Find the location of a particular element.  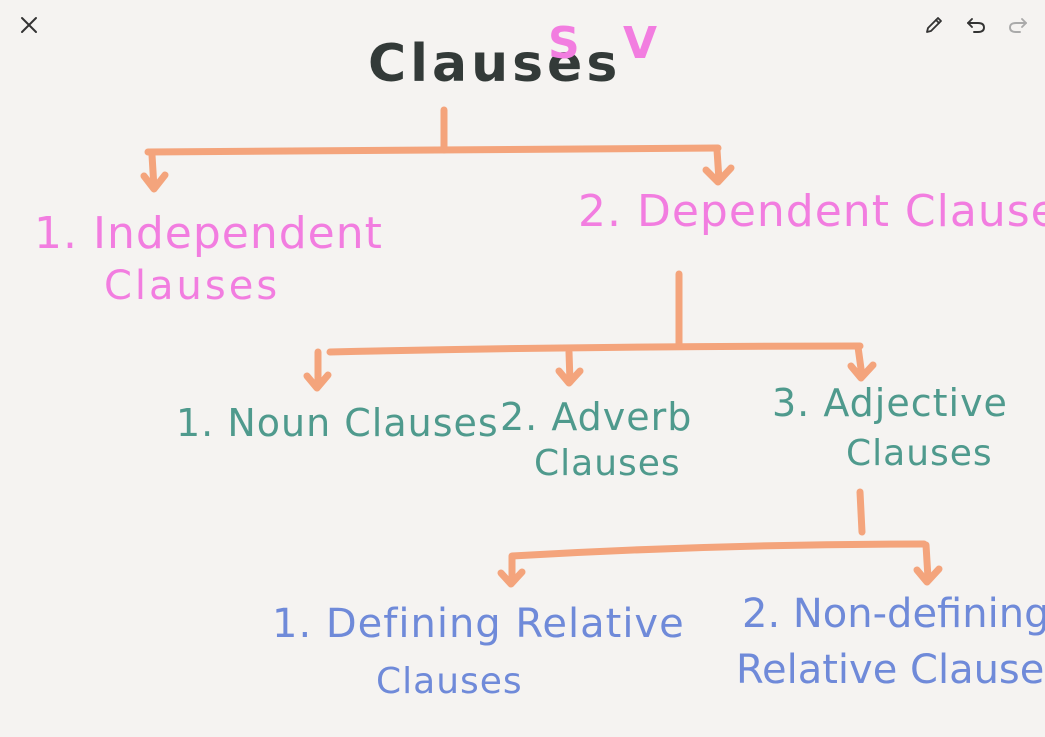

close-button is located at coordinates (29, 25).